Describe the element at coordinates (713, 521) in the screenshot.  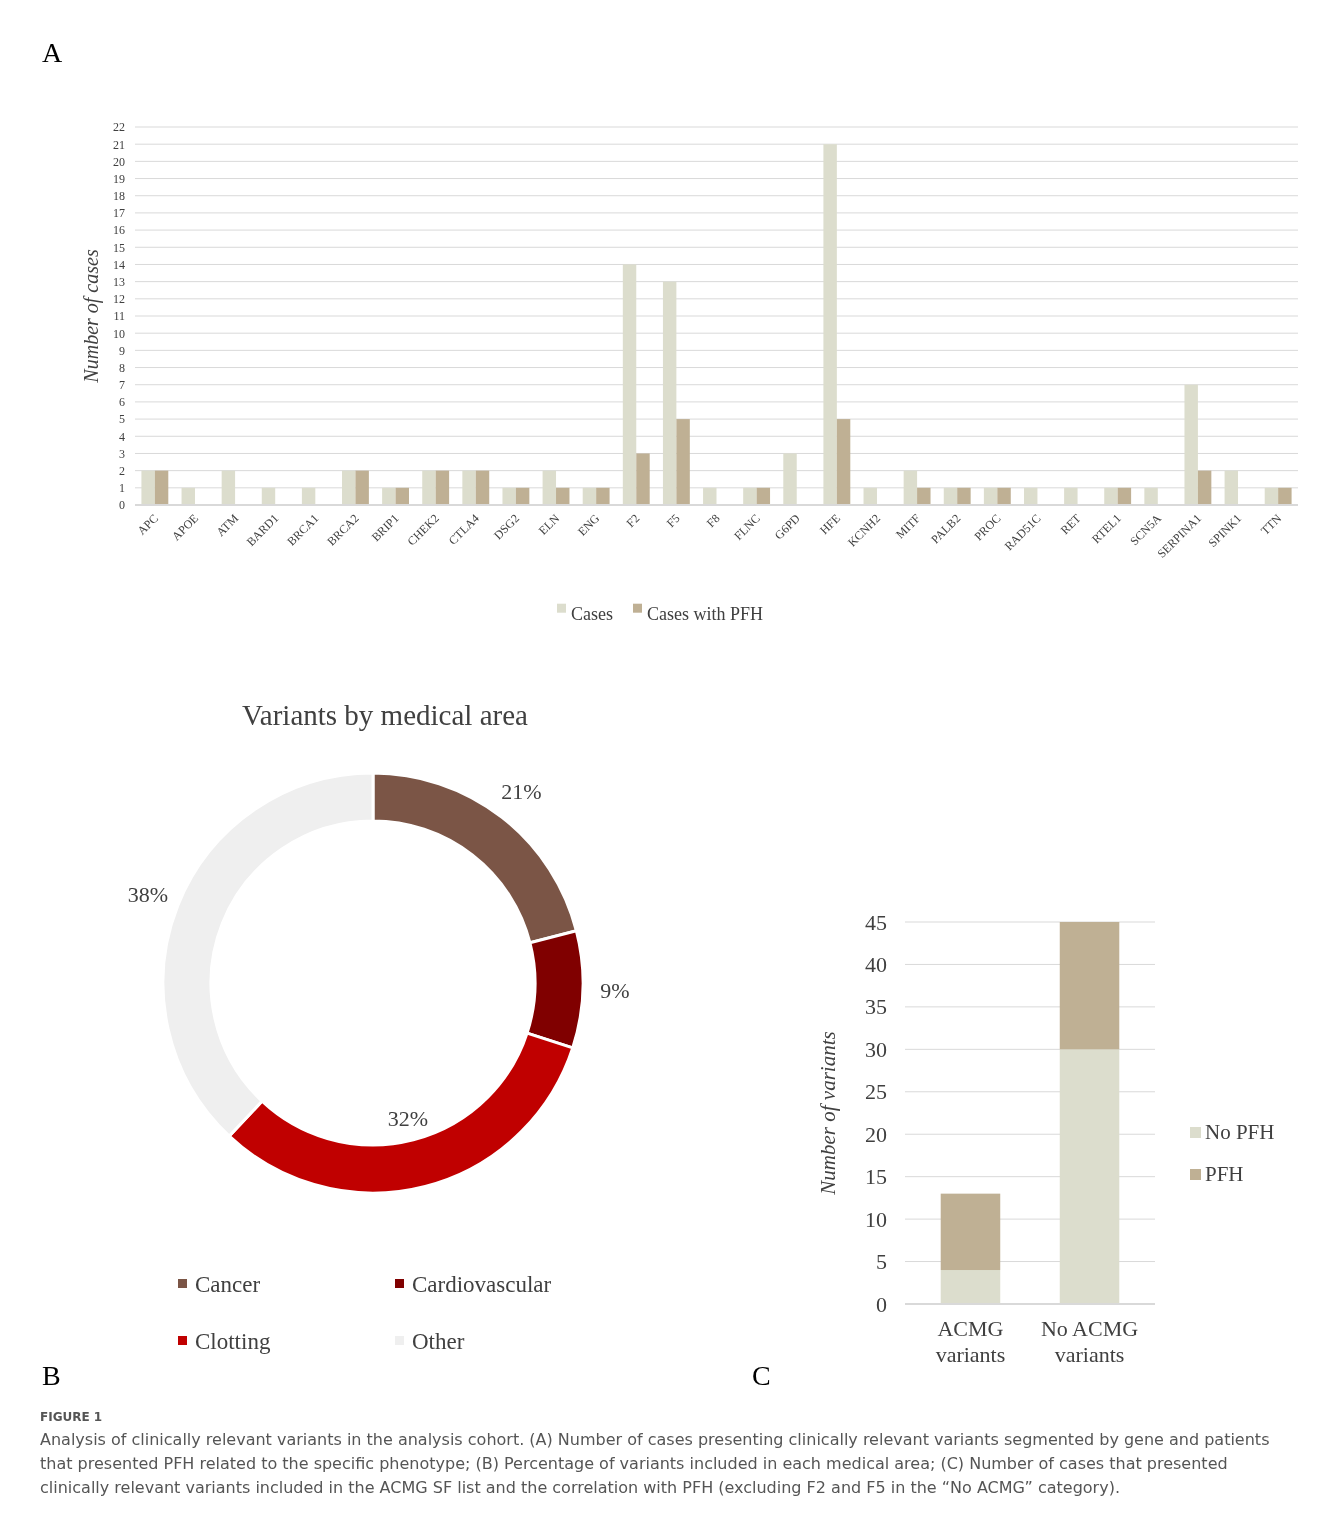
I see `x-tick-label: F8` at that location.